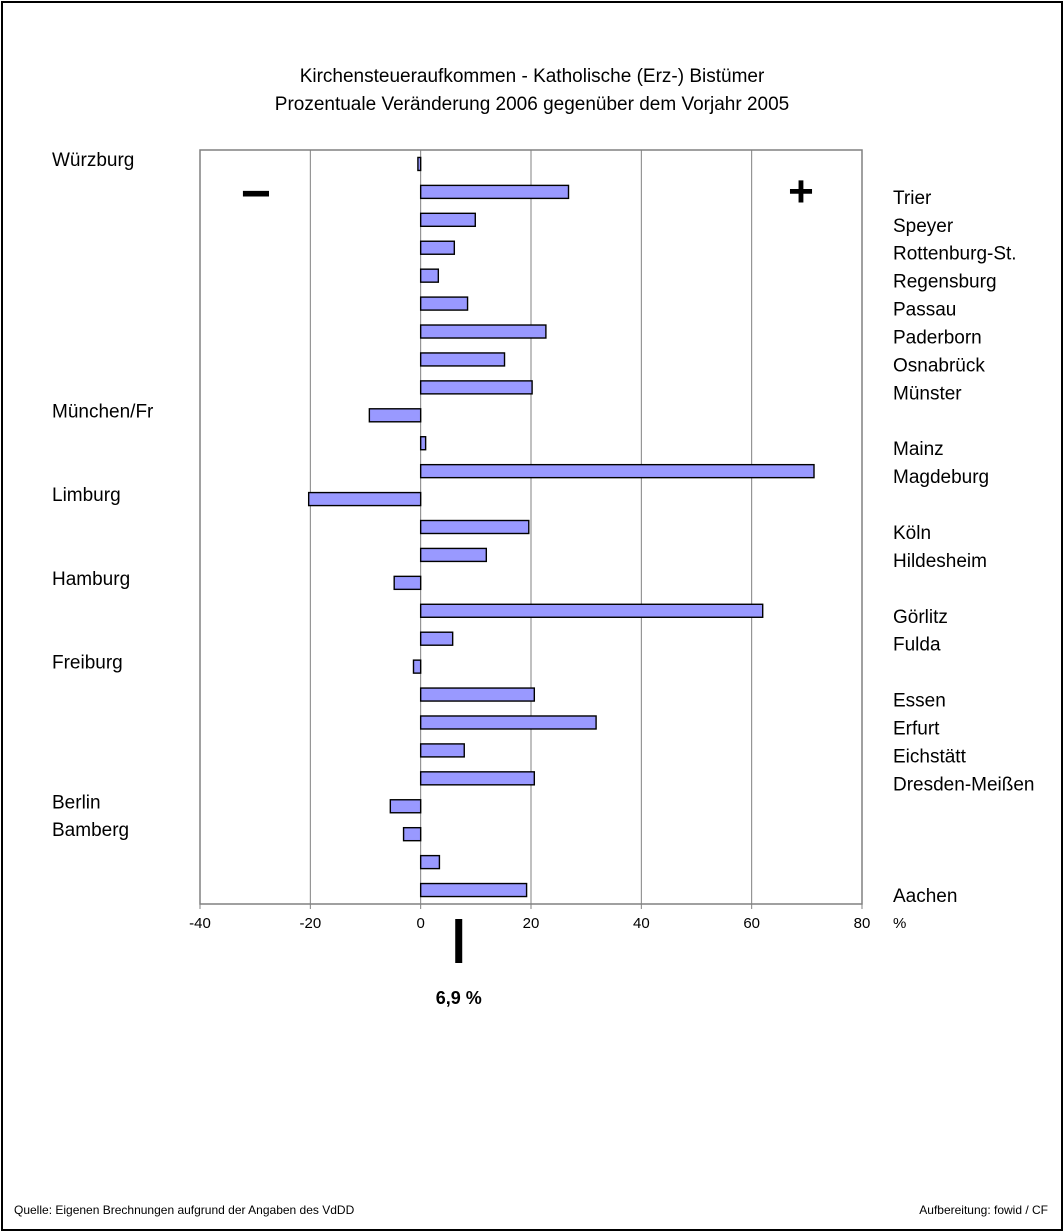 The height and width of the screenshot is (1232, 1064). What do you see at coordinates (531, 923) in the screenshot?
I see `x-tick-label: 20` at bounding box center [531, 923].